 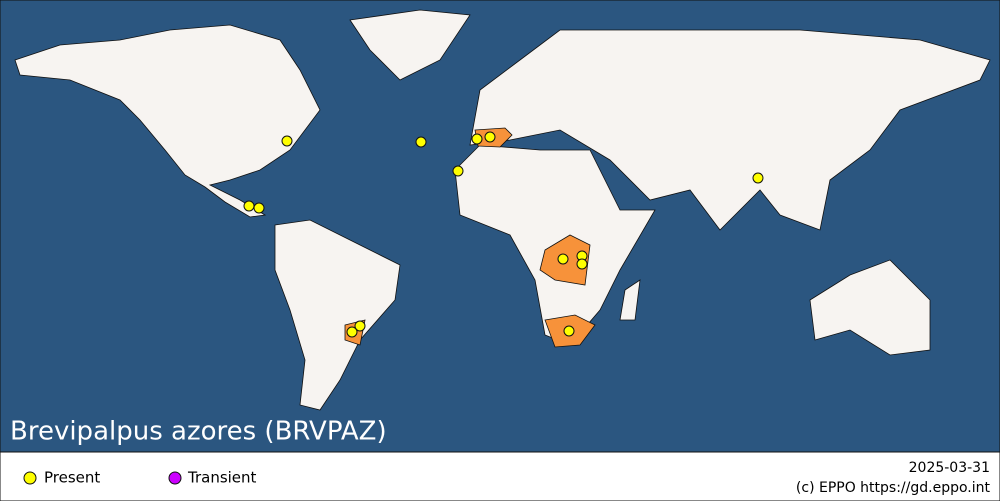 What do you see at coordinates (410, 45) in the screenshot?
I see `greenland` at bounding box center [410, 45].